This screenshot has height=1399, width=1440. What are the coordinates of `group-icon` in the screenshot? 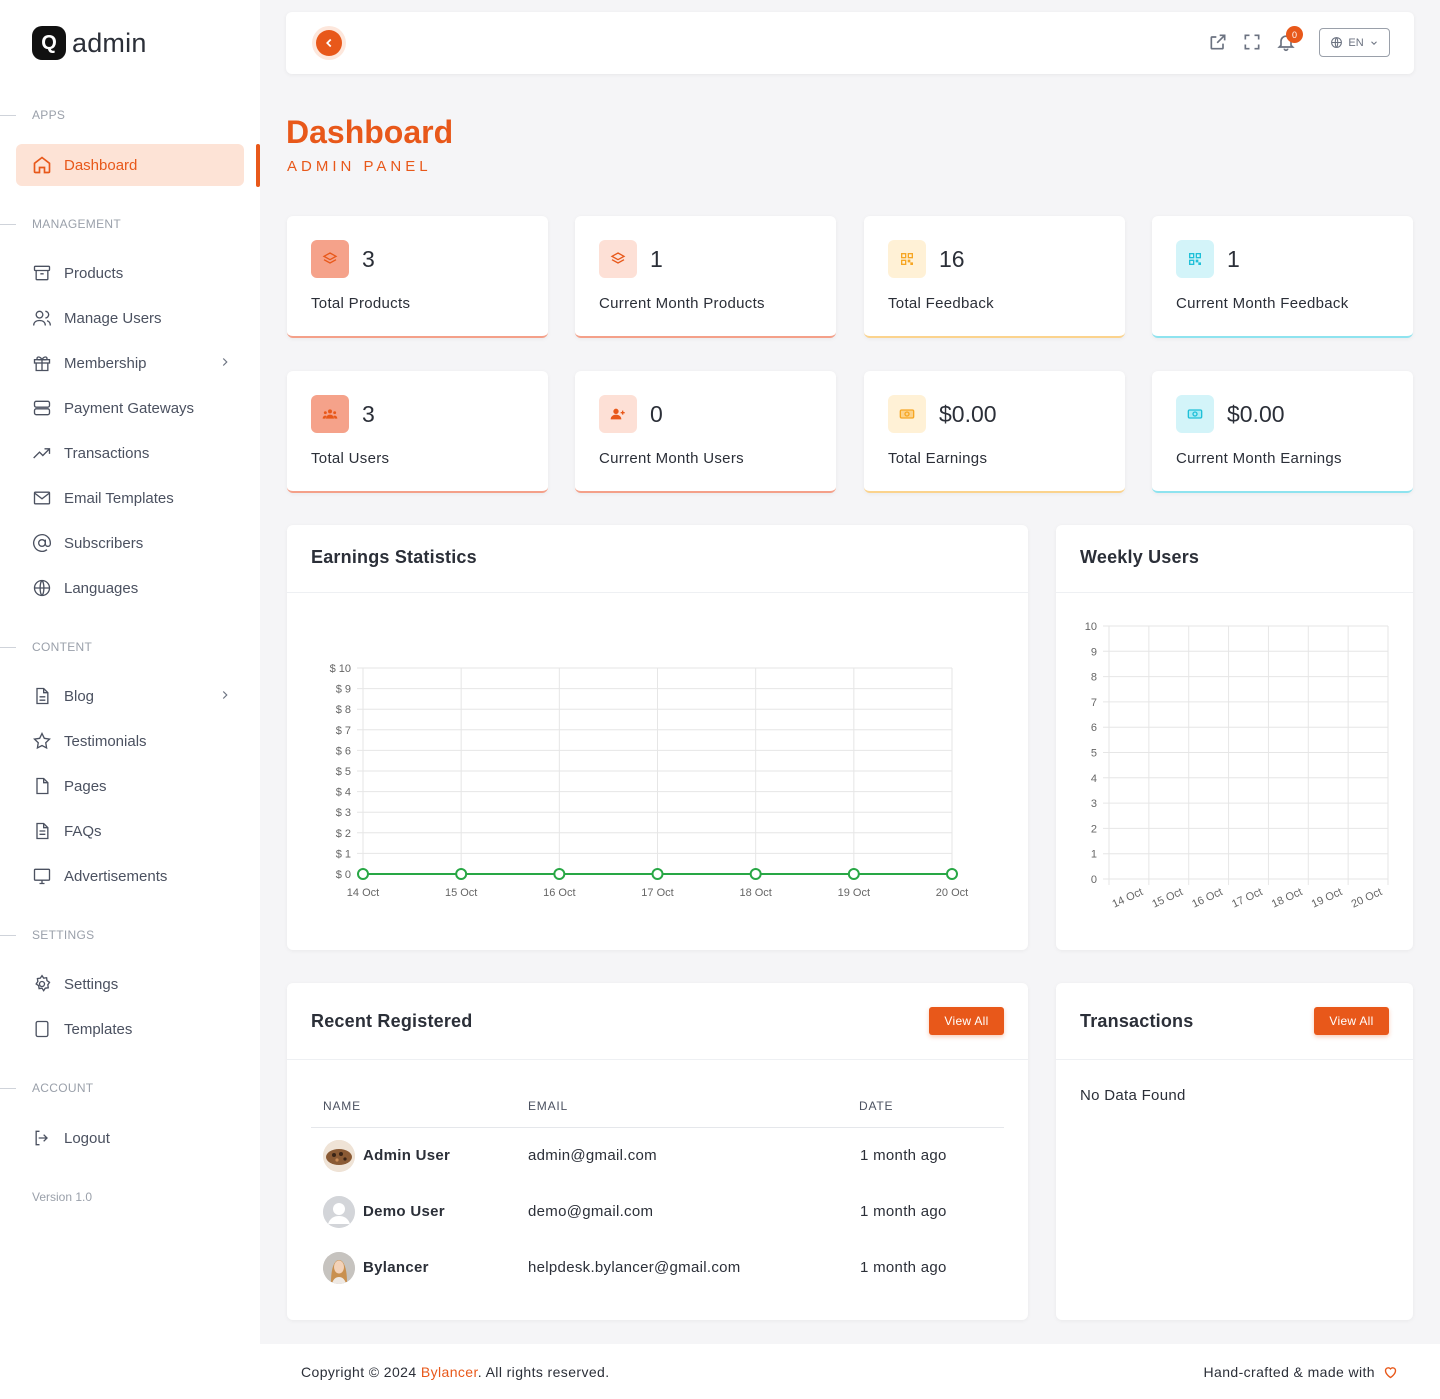 It's located at (330, 414).